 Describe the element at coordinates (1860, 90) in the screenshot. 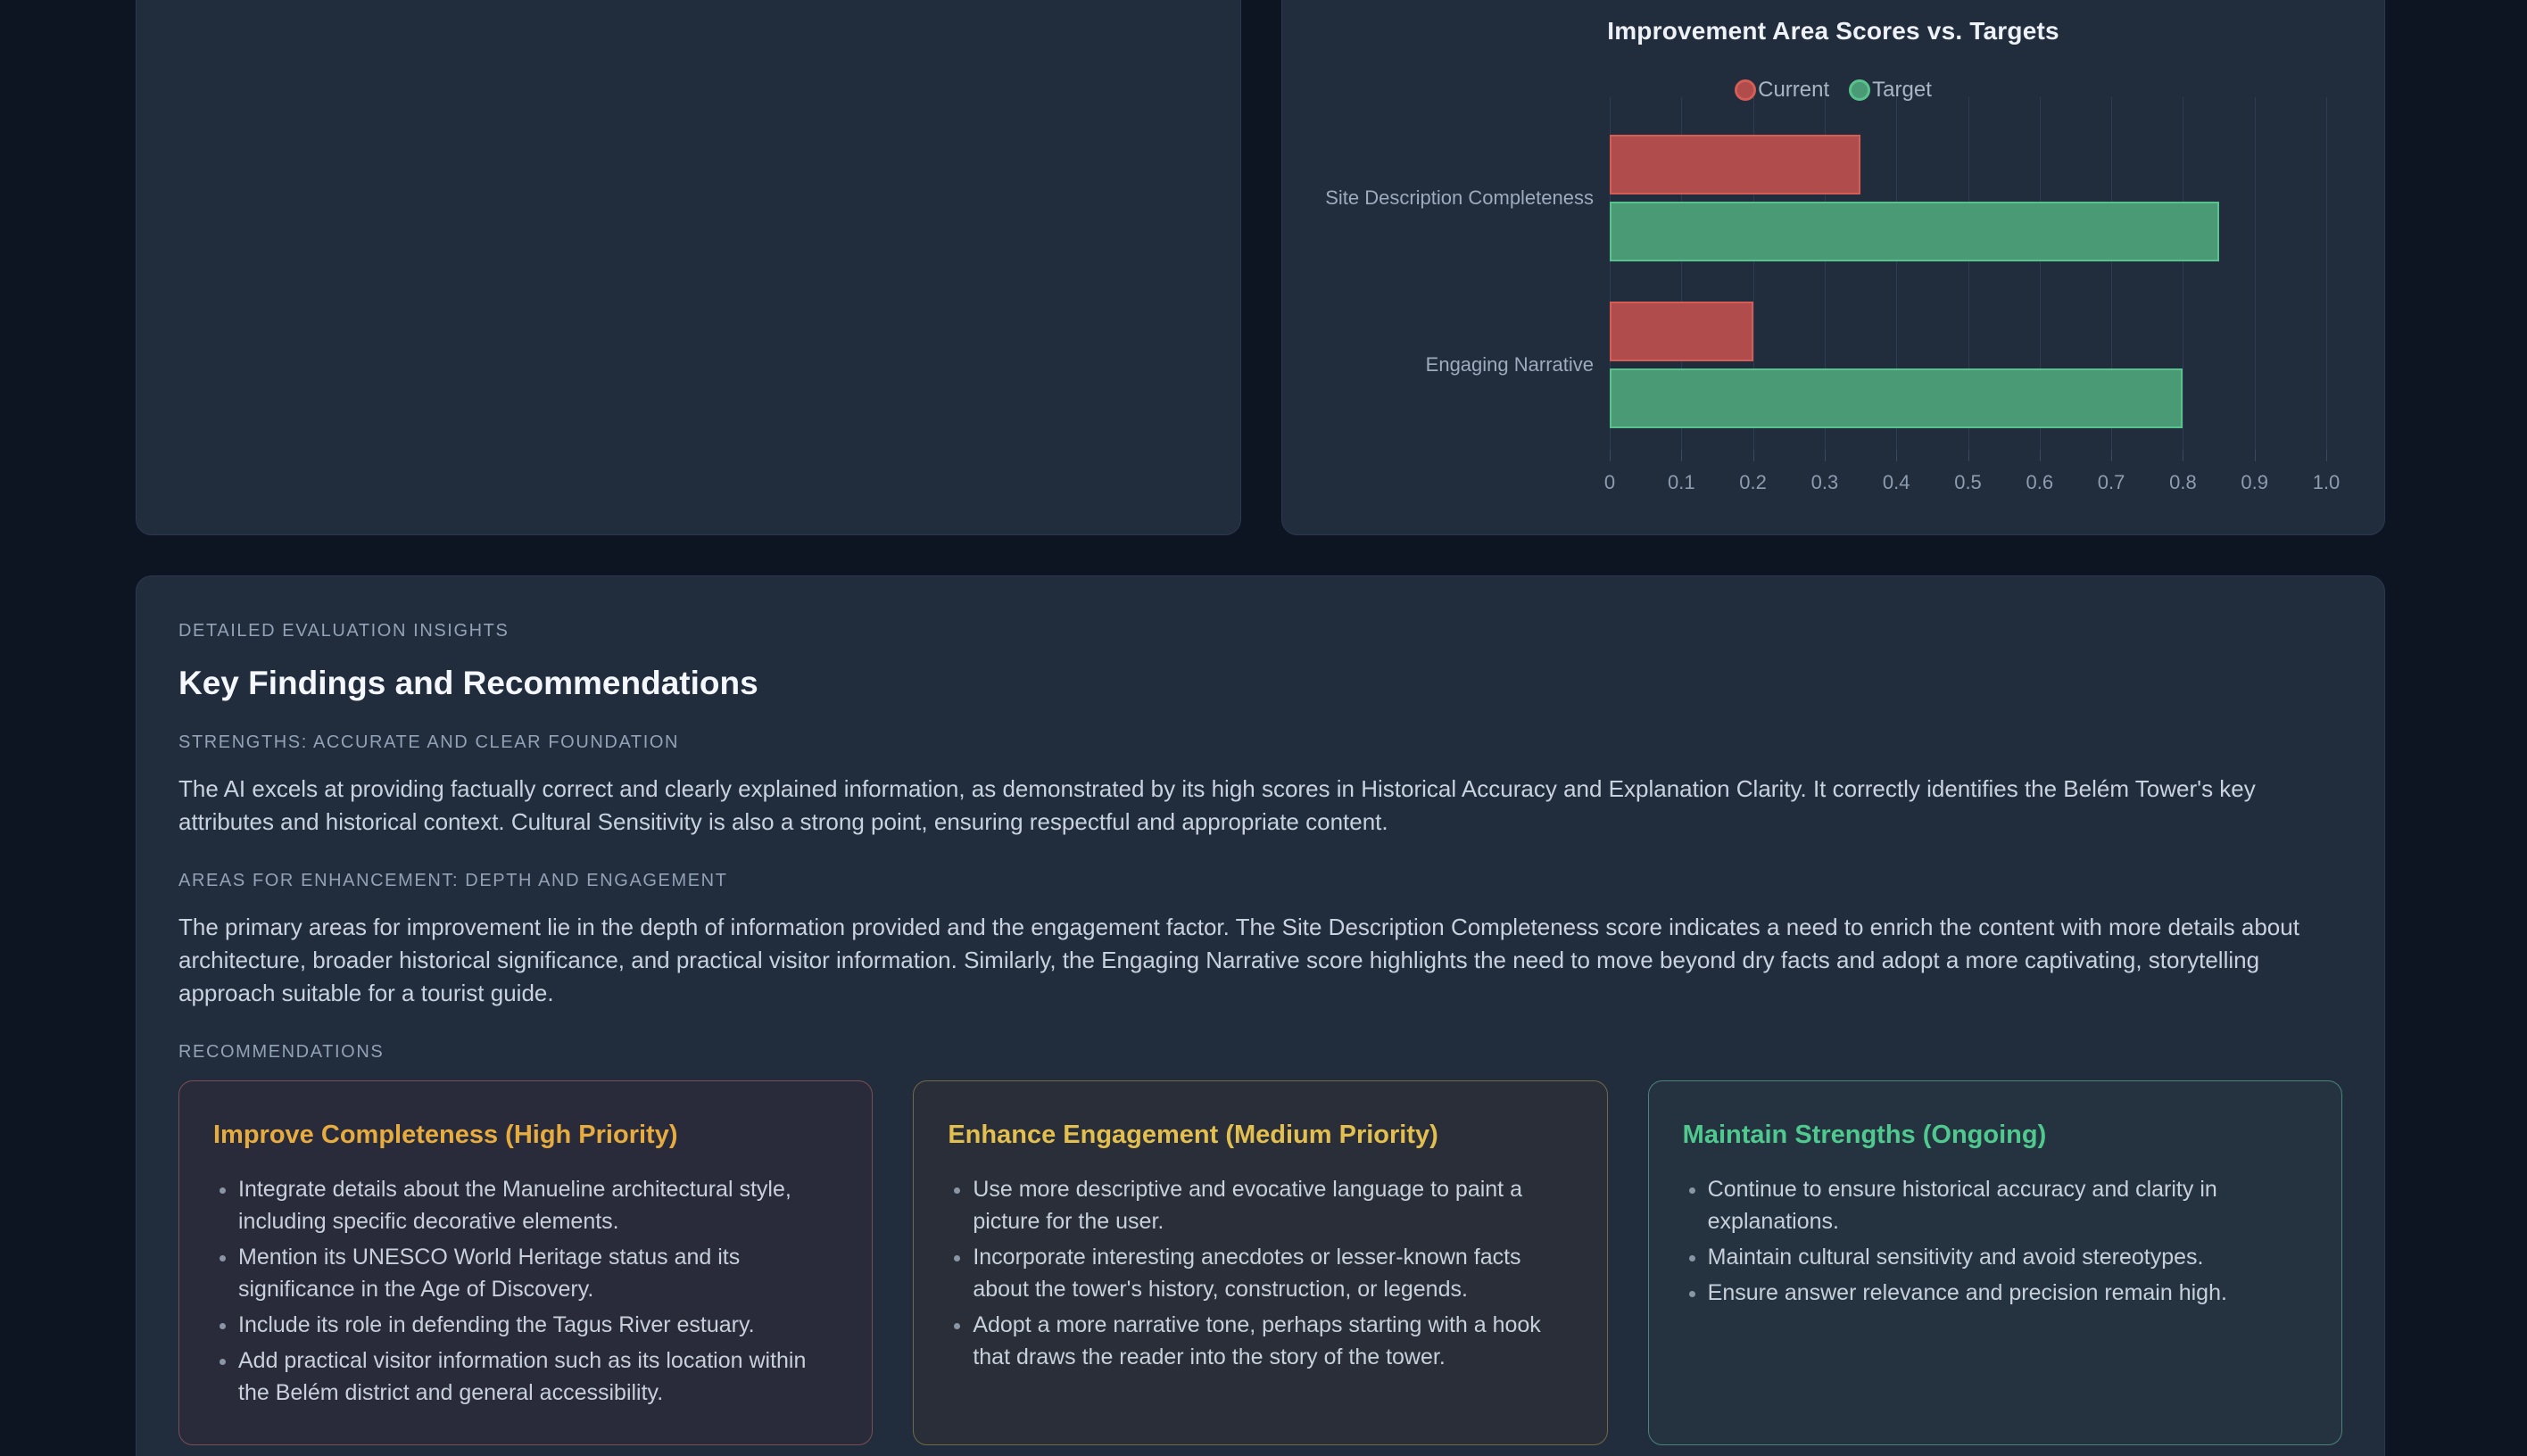

I see `target-legend-dot-icon` at that location.